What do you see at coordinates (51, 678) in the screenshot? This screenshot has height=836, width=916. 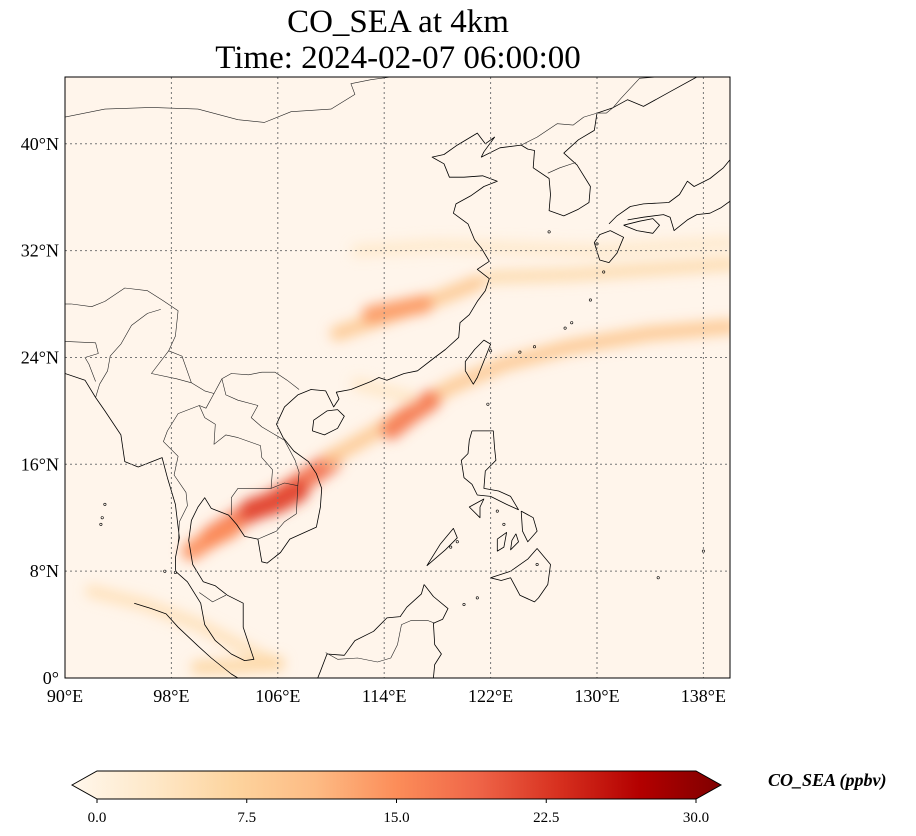 I see `lat-tick-label: 0°` at bounding box center [51, 678].